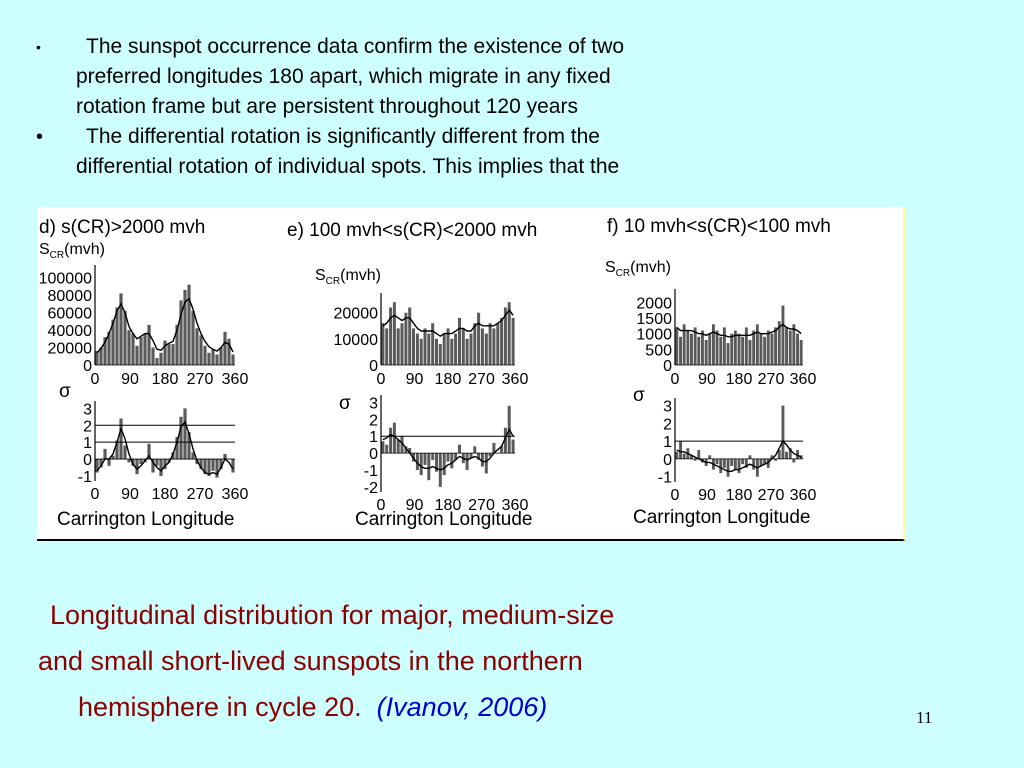 The height and width of the screenshot is (768, 1024). Describe the element at coordinates (371, 488) in the screenshot. I see `y-tick-label: -2` at that location.